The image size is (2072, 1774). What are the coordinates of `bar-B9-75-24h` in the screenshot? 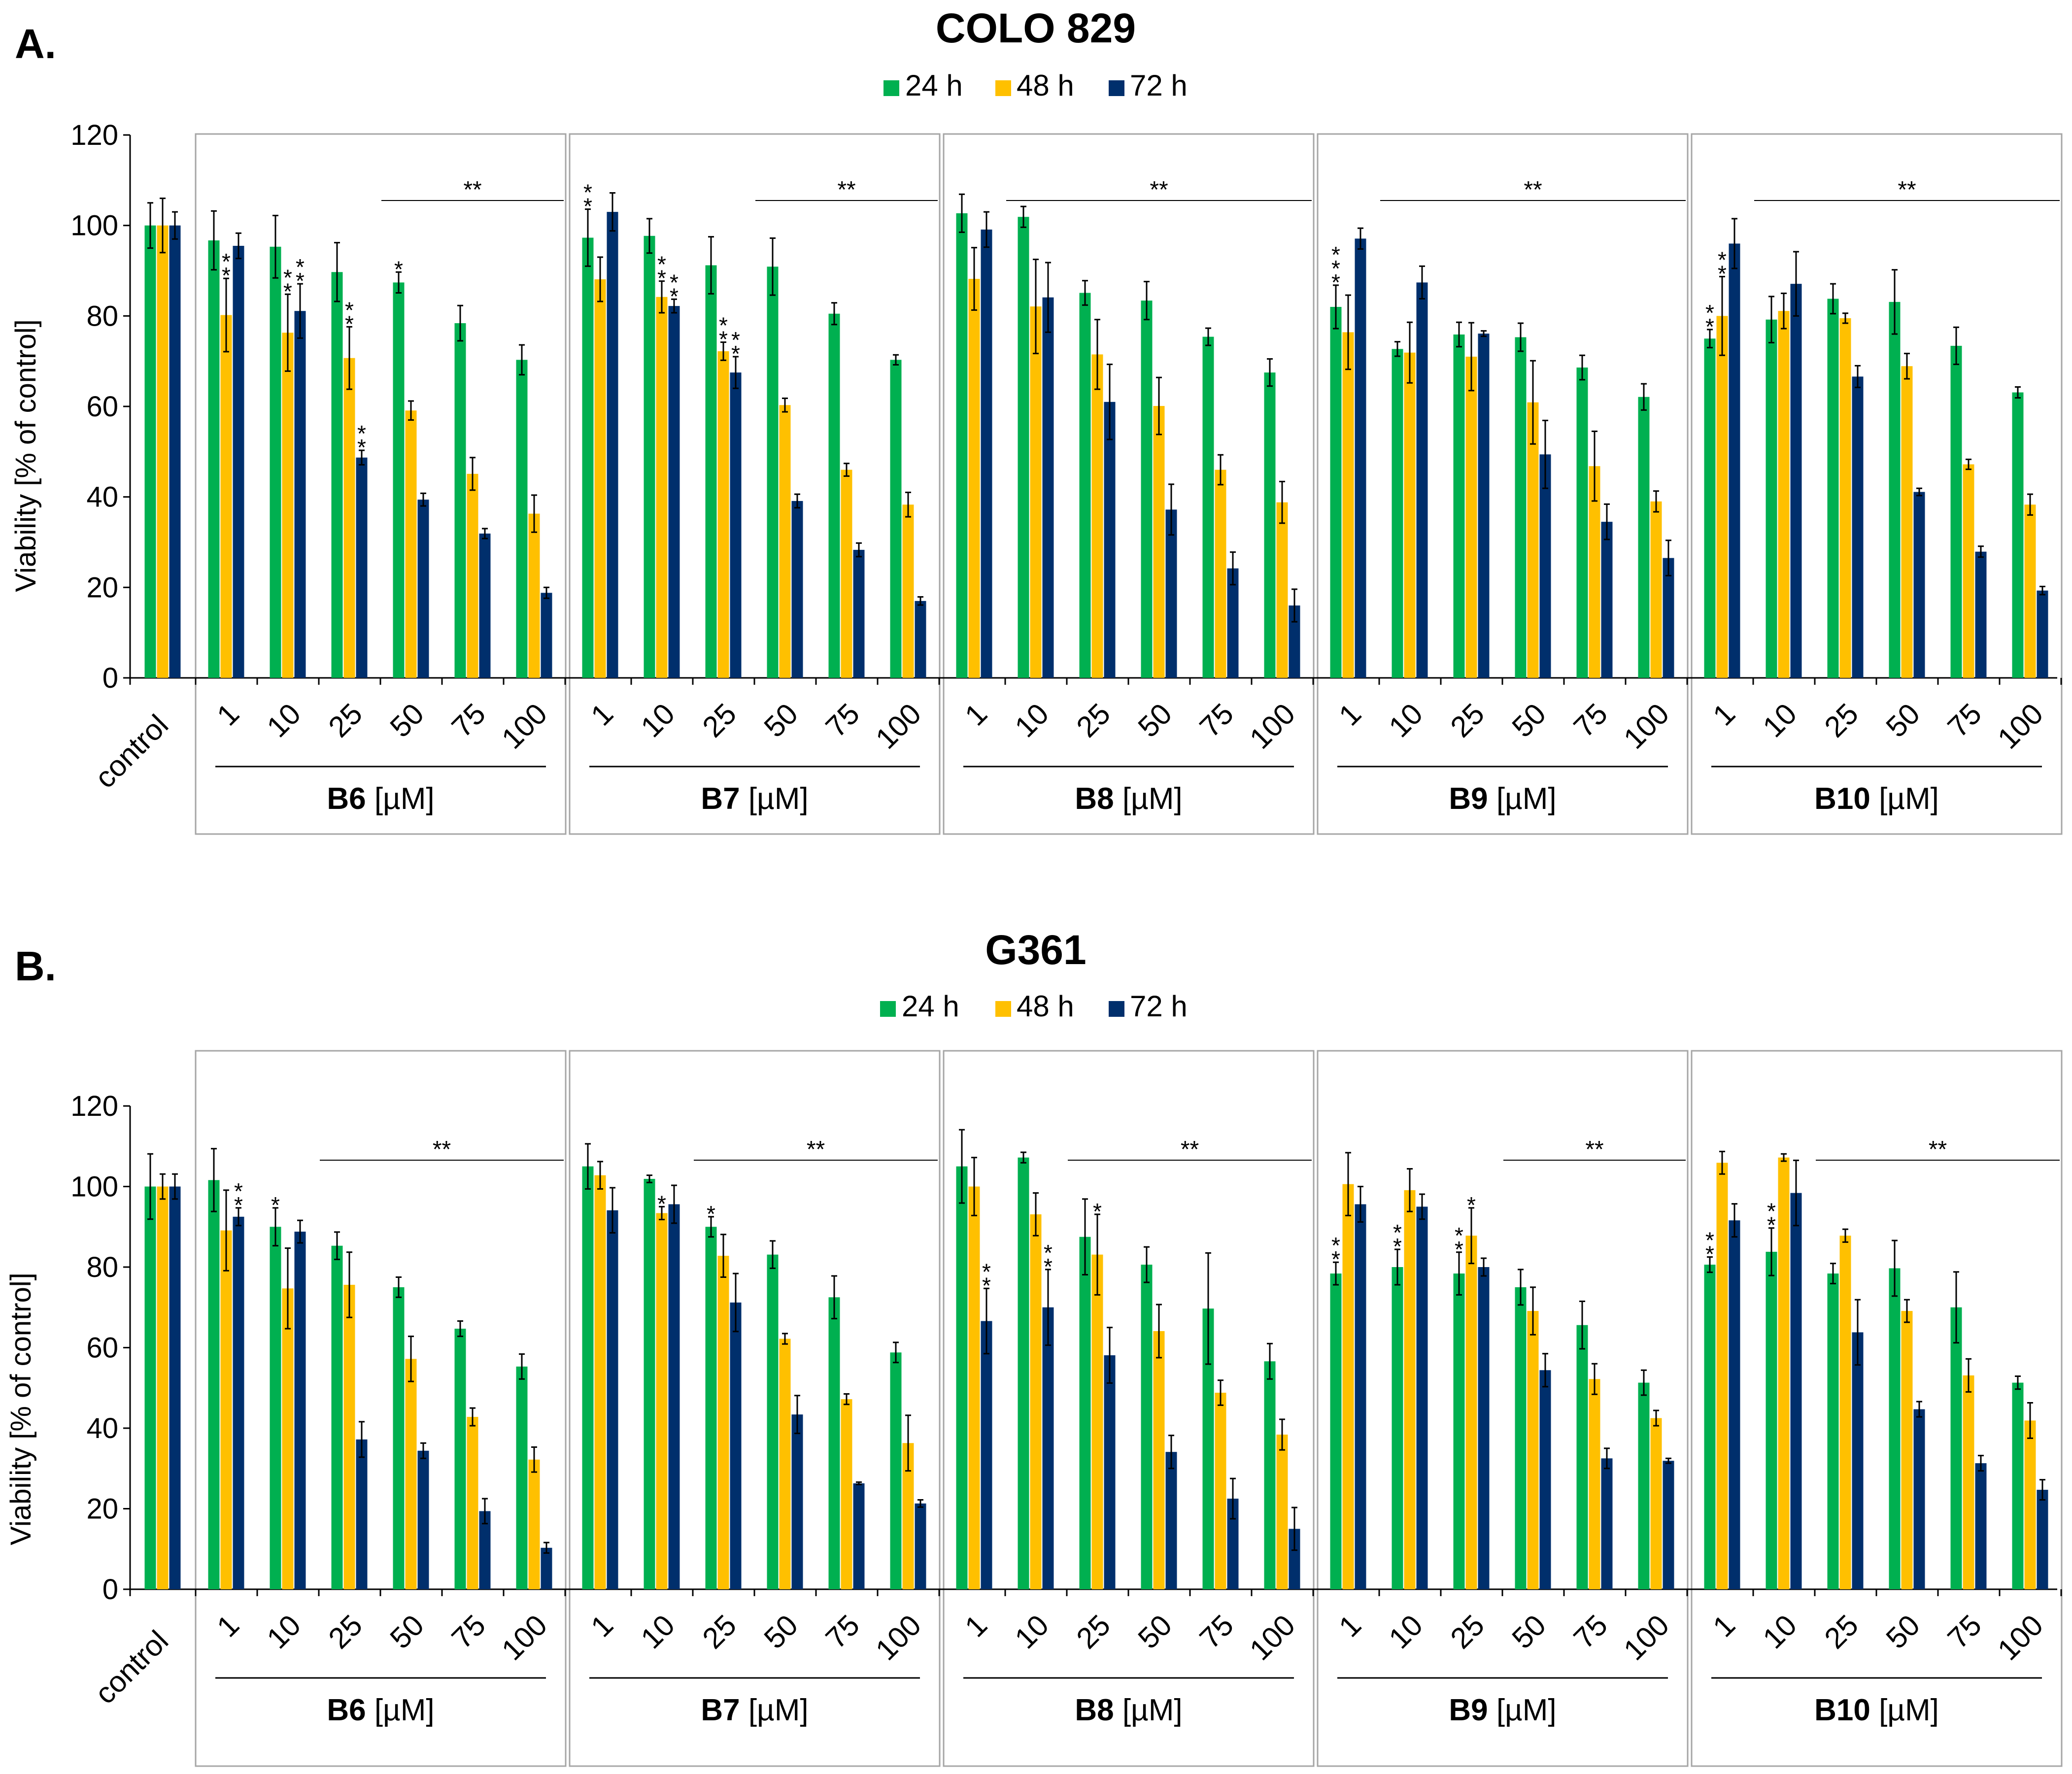 It's located at (1582, 523).